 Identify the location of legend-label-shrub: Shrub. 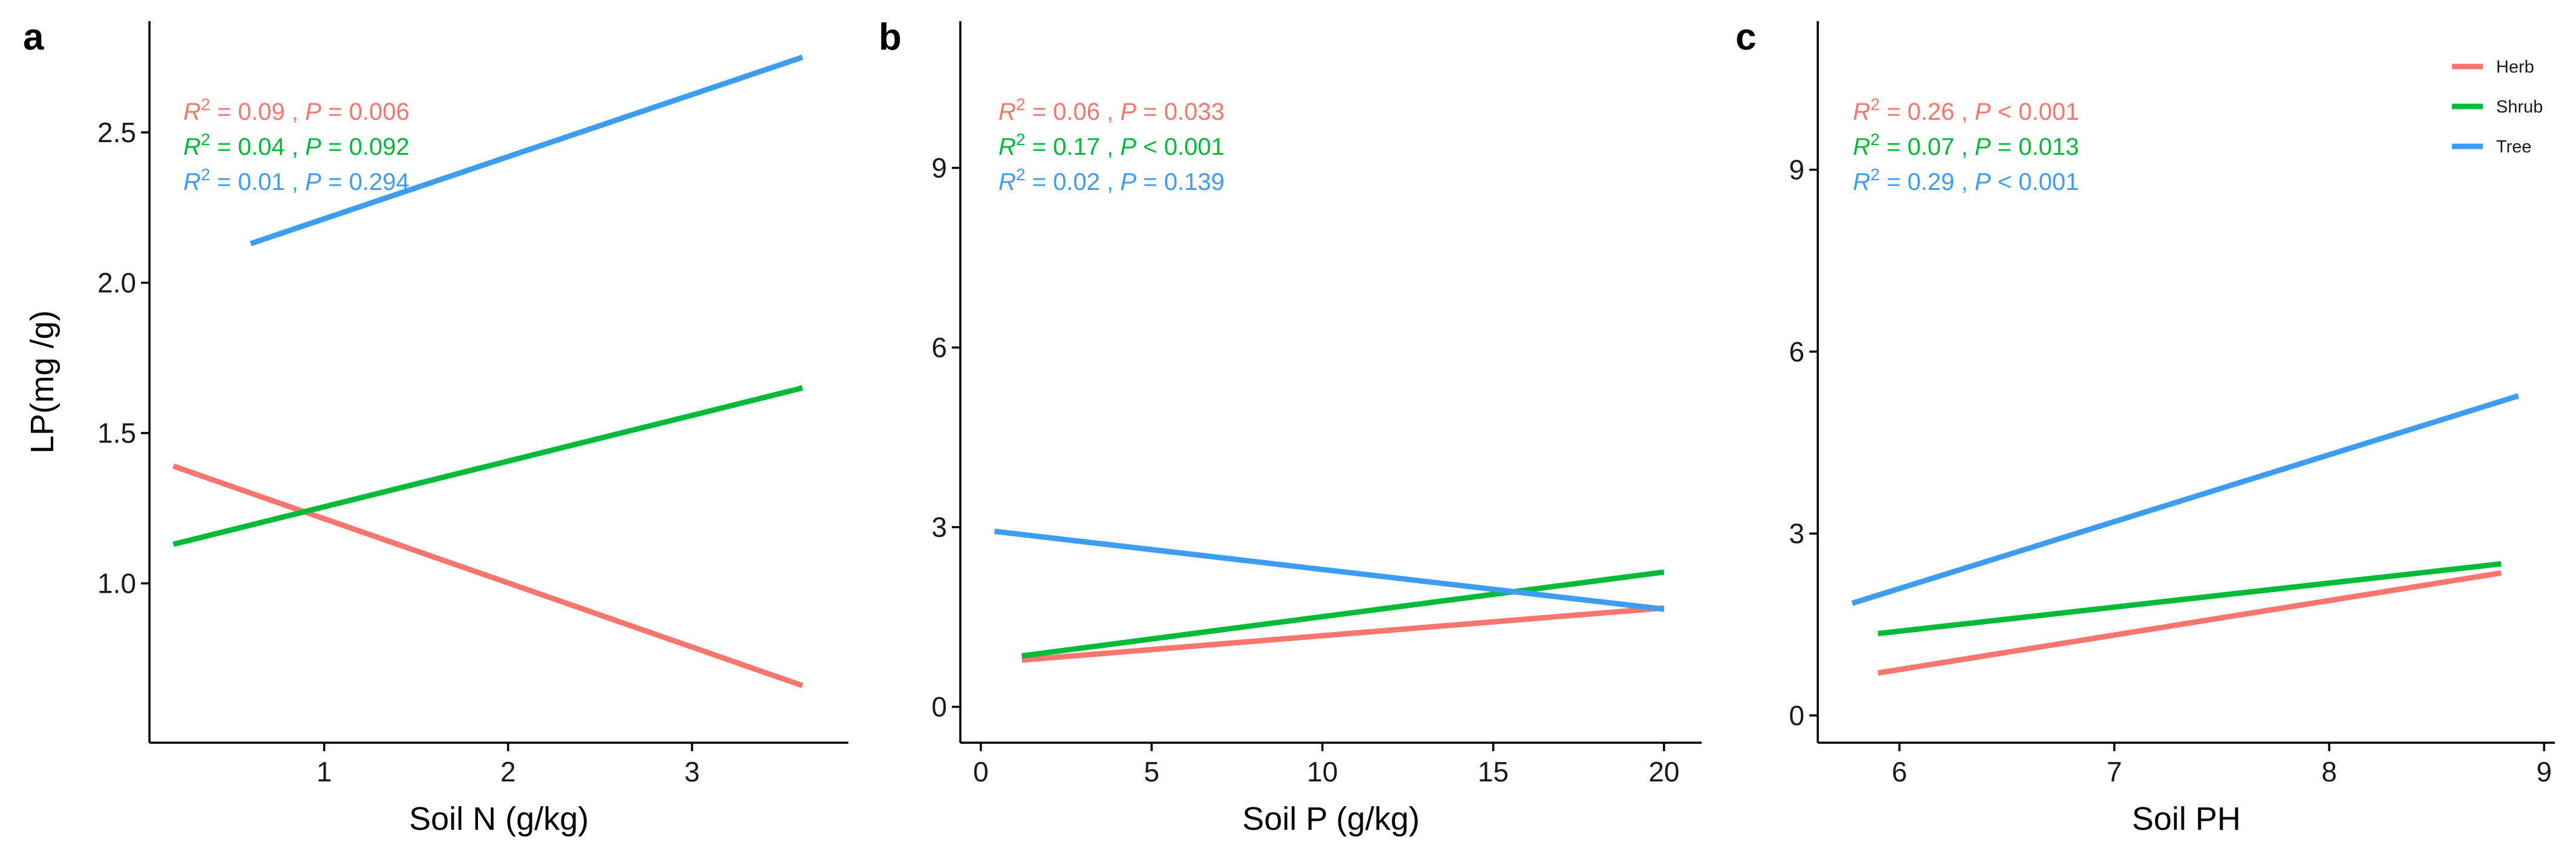
(2519, 107).